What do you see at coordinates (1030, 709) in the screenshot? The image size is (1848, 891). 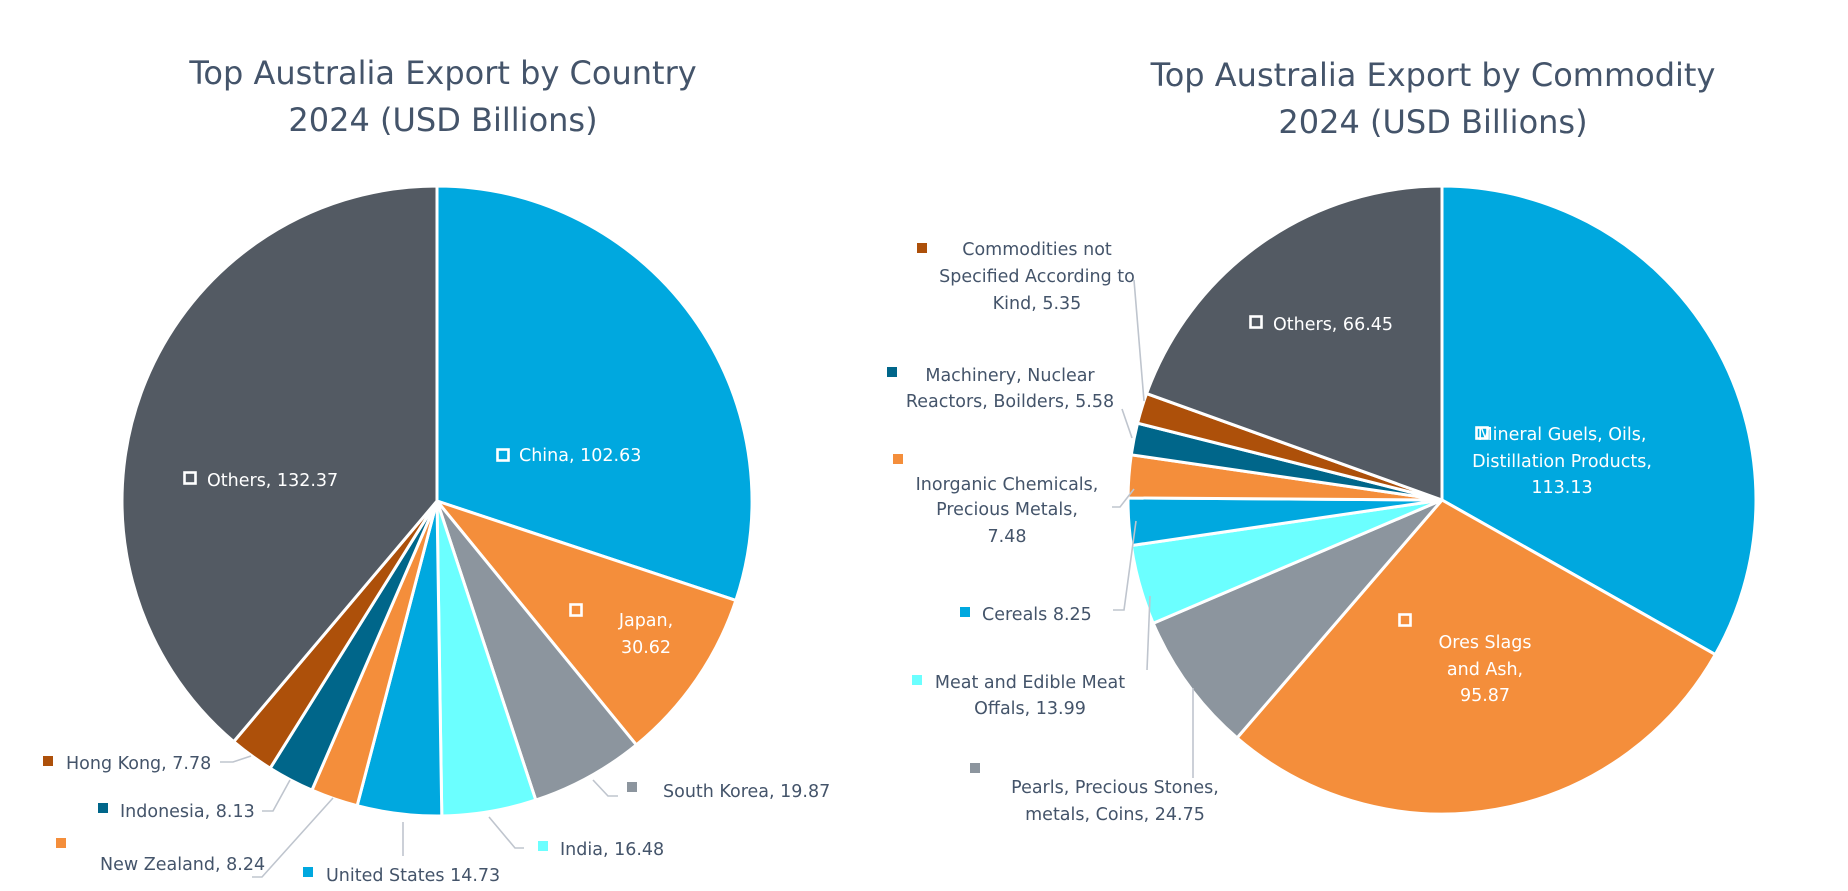 I see `data-label: Offals, 13.99` at bounding box center [1030, 709].